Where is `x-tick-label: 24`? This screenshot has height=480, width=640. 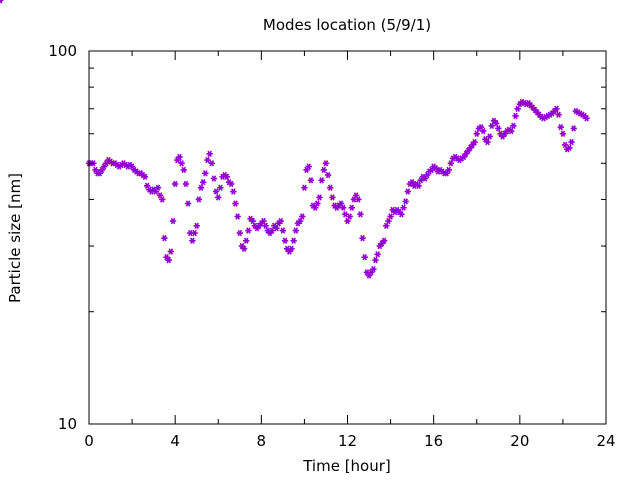 x-tick-label: 24 is located at coordinates (605, 441).